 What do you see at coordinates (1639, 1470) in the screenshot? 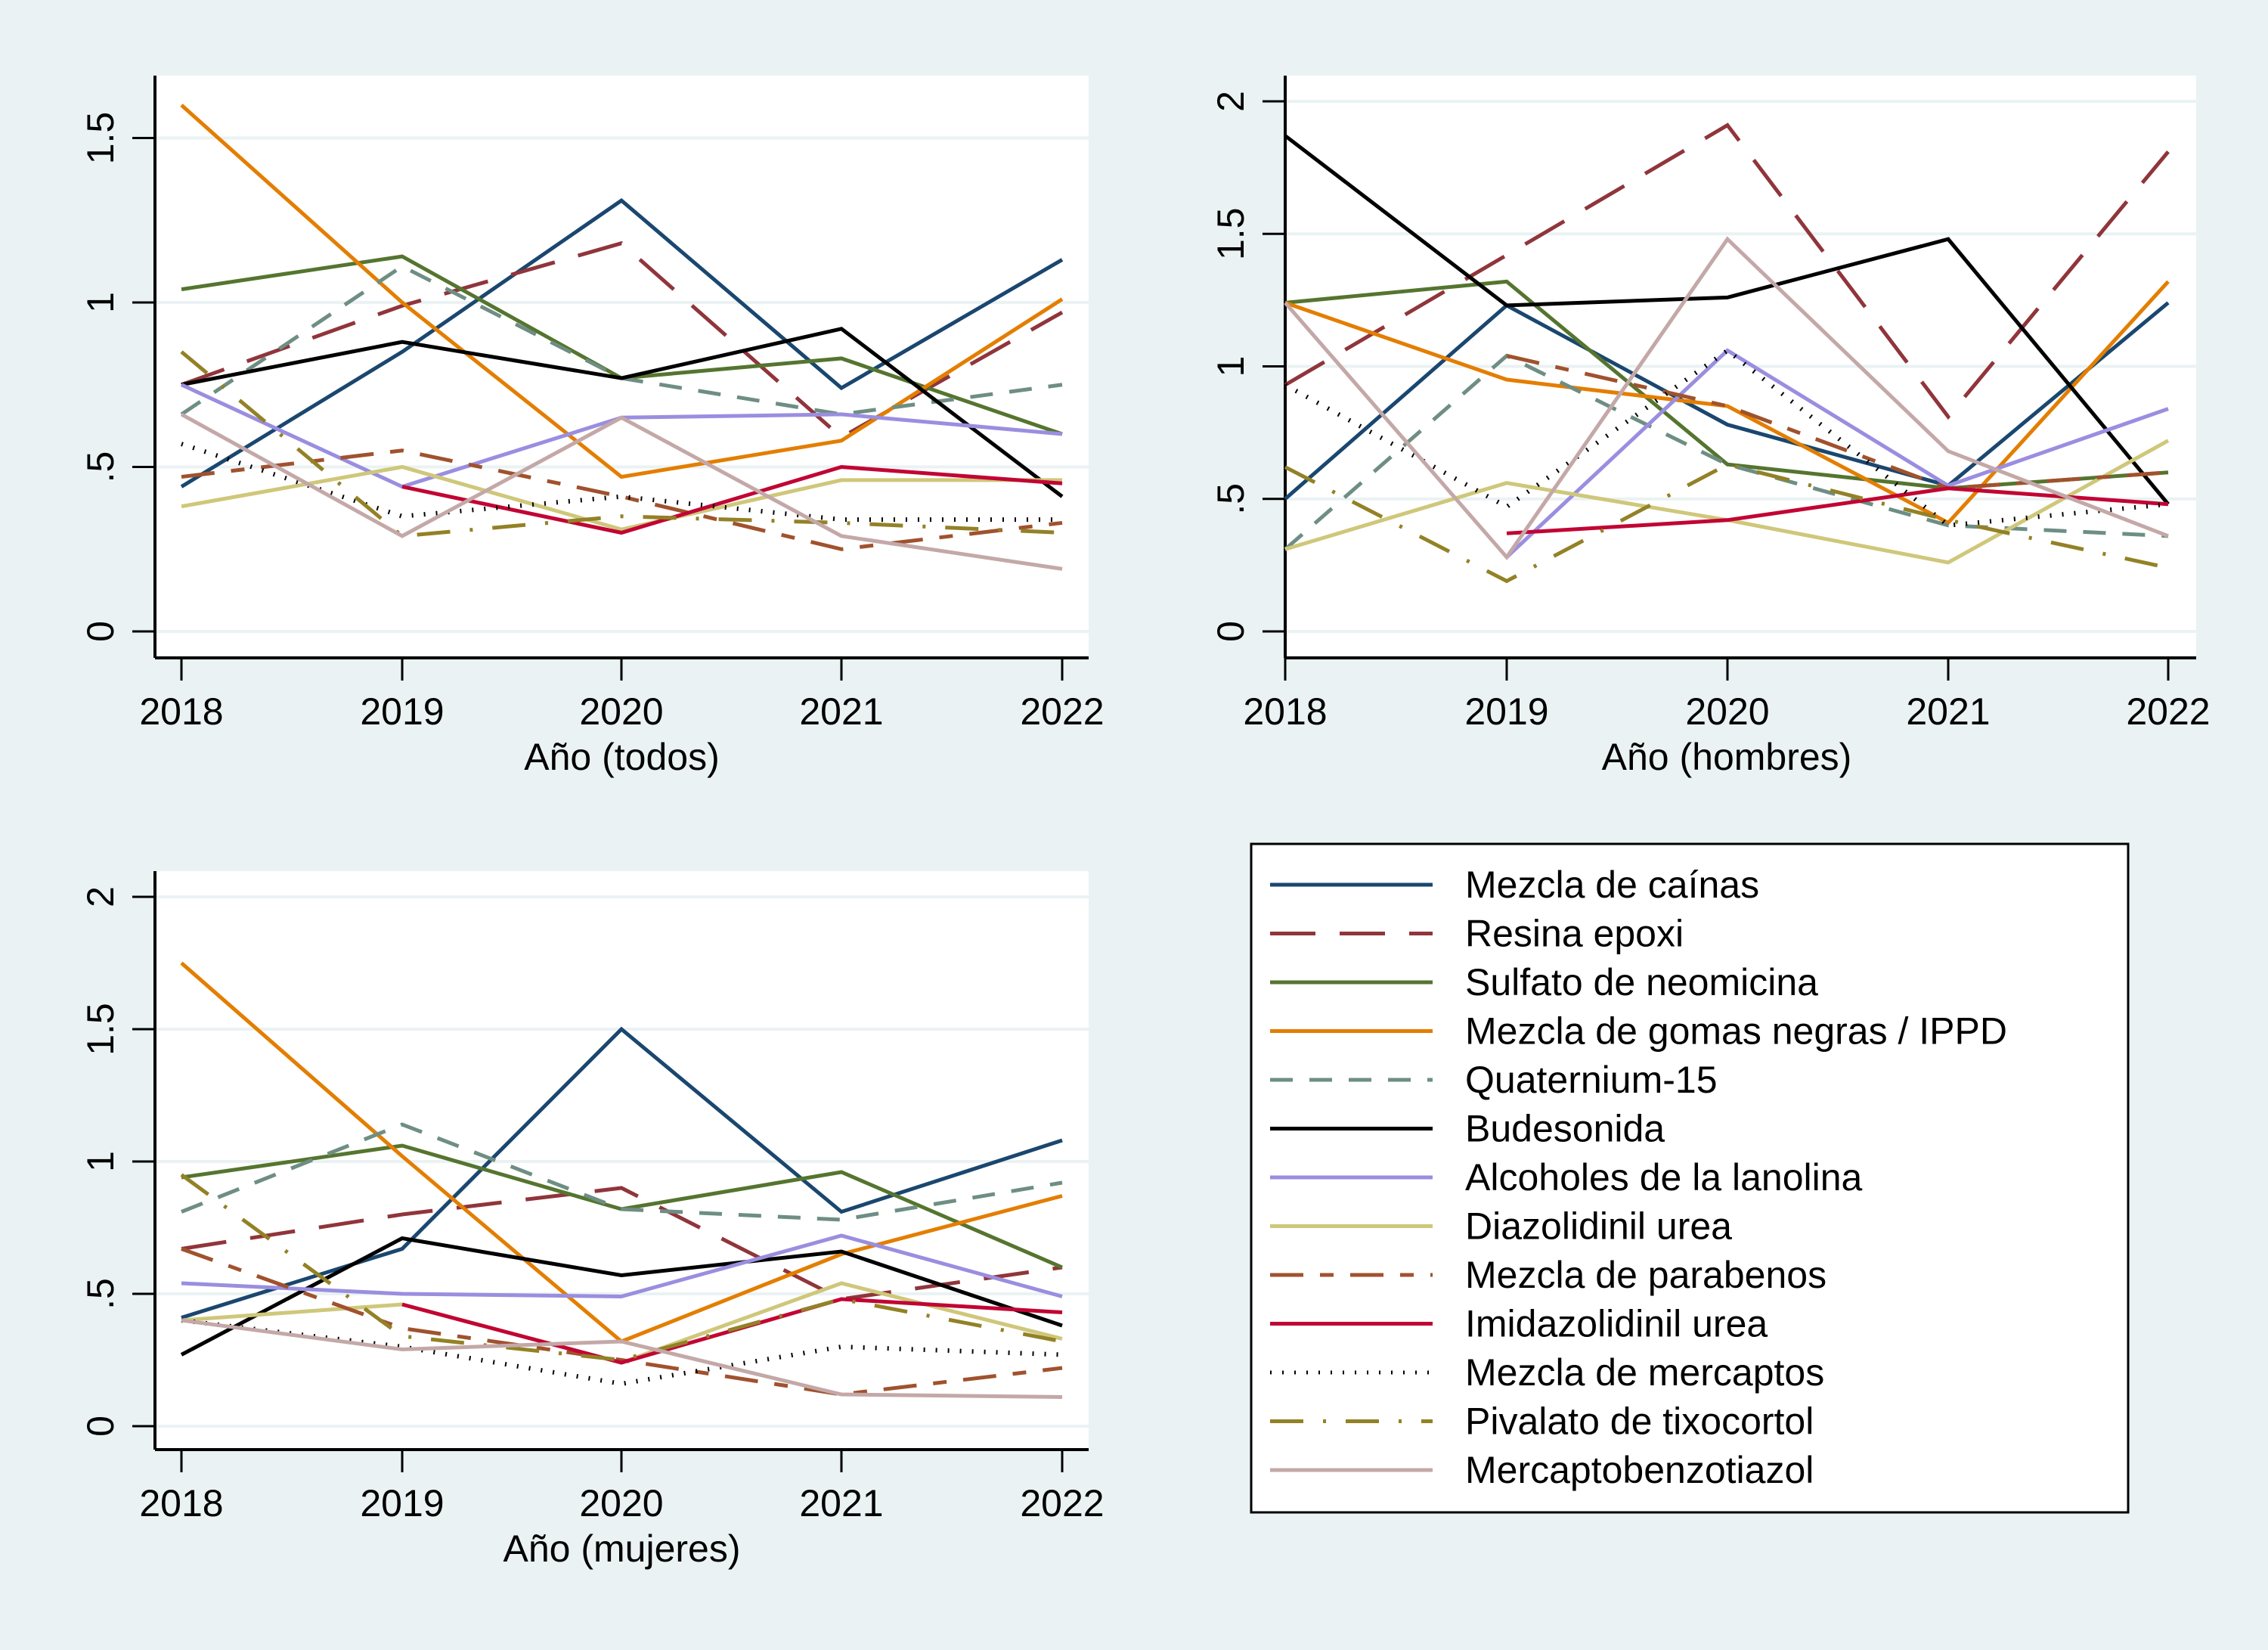
I see `legend-label: Mercaptobenzotiazol` at bounding box center [1639, 1470].